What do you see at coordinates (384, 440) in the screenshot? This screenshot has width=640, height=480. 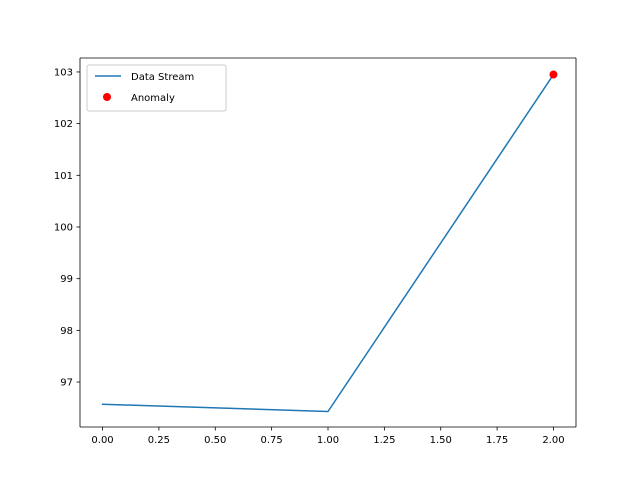 I see `x-tick-label: 1.25` at bounding box center [384, 440].